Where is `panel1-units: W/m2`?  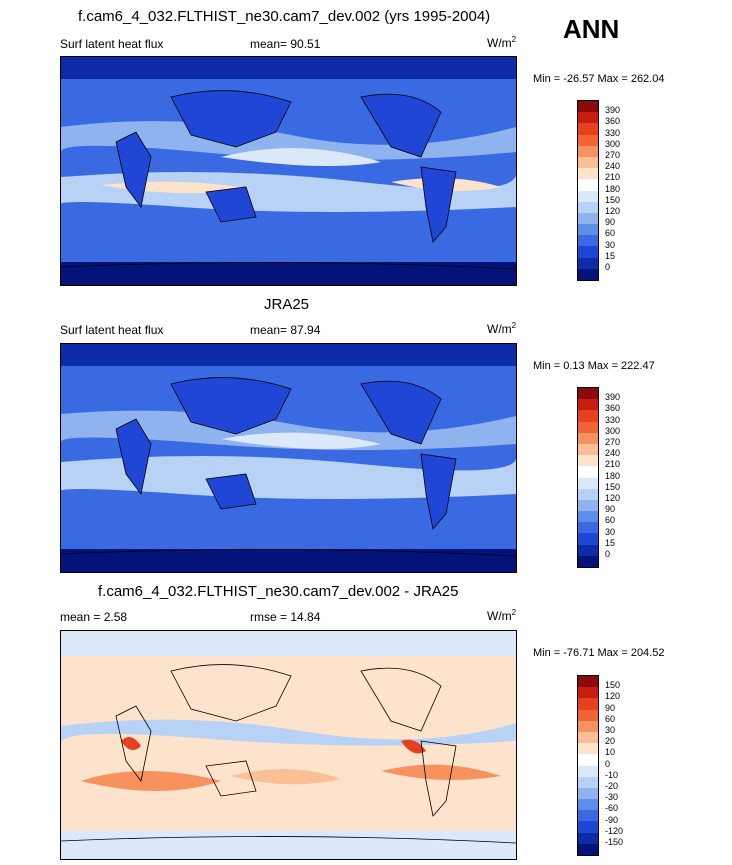 panel1-units: W/m2 is located at coordinates (502, 42).